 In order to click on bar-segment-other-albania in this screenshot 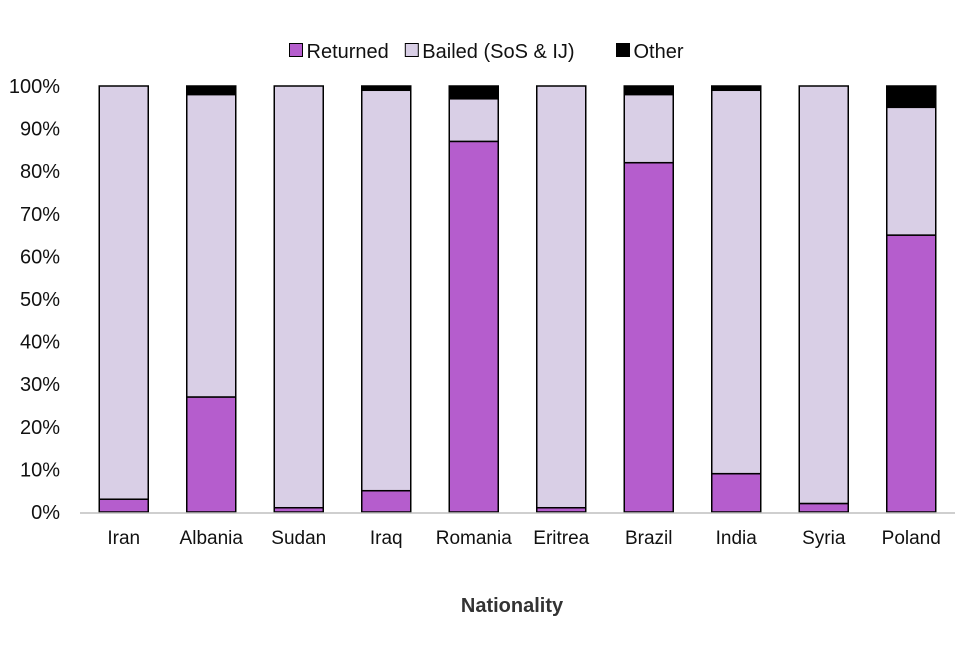, I will do `click(211, 90)`.